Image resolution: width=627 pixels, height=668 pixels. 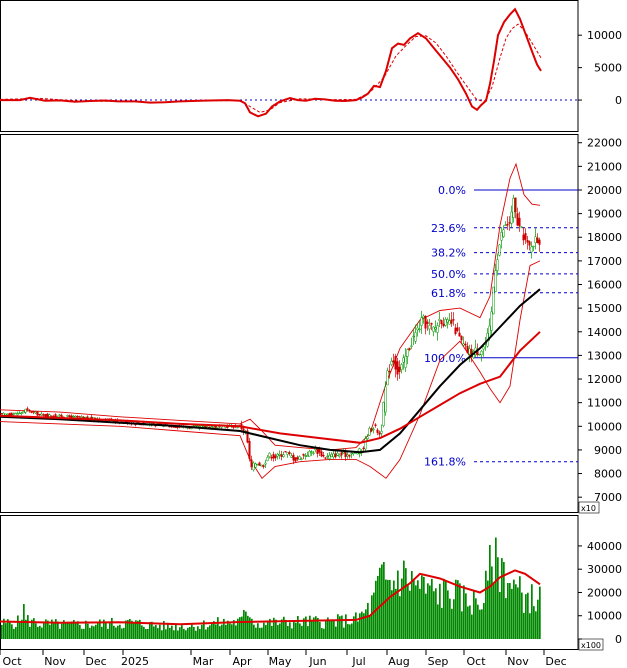 What do you see at coordinates (604, 379) in the screenshot?
I see `price-y-tick-label: 12000` at bounding box center [604, 379].